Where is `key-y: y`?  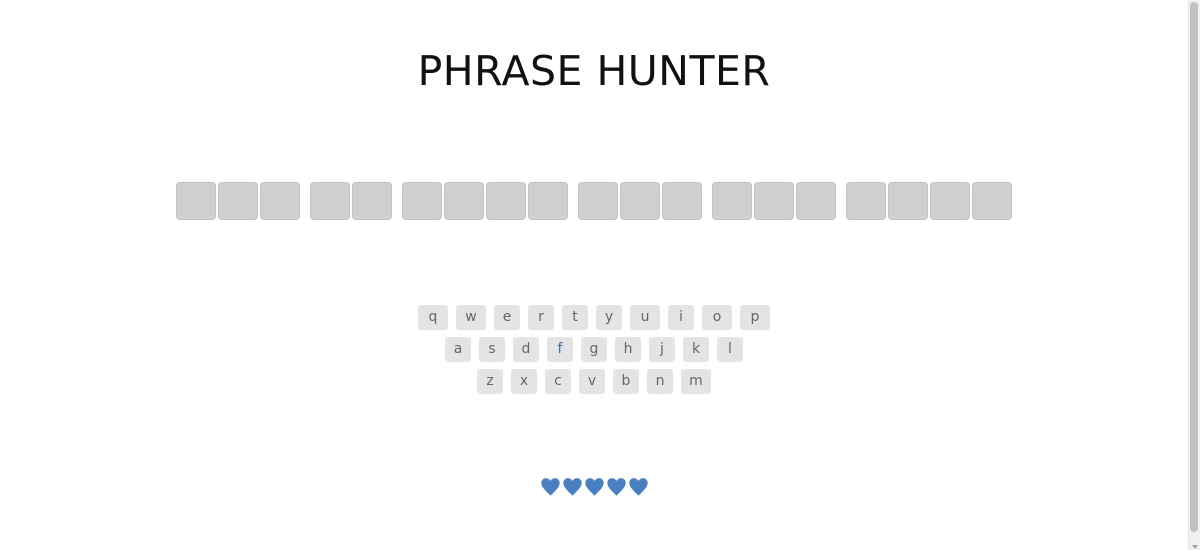 key-y: y is located at coordinates (609, 317).